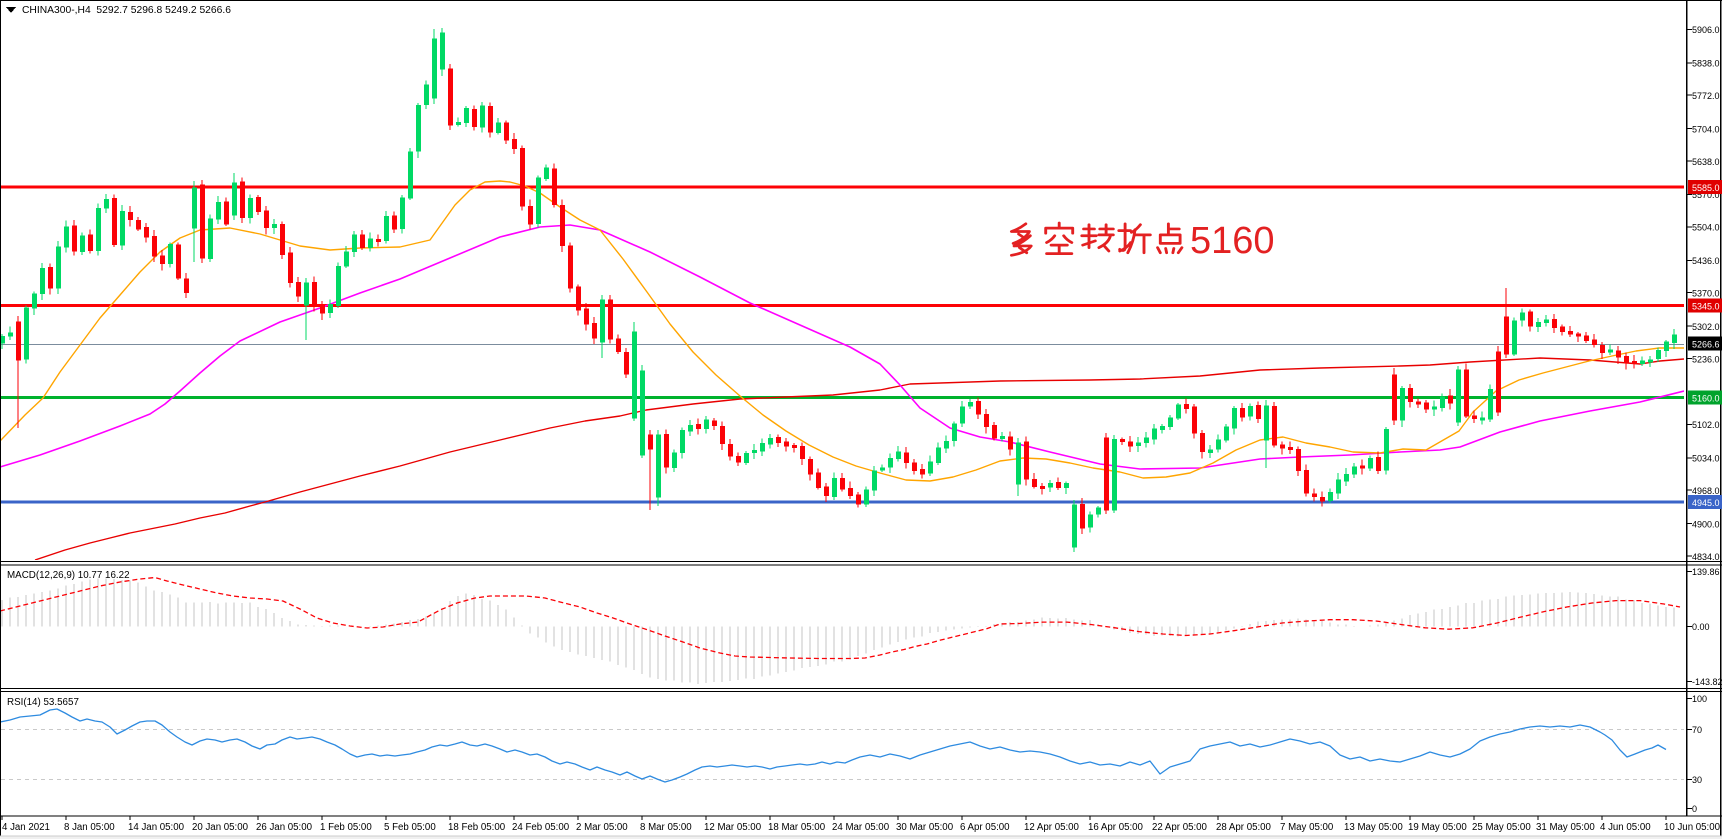 The height and width of the screenshot is (839, 1722). What do you see at coordinates (284, 827) in the screenshot?
I see `svg-text: 26 Jan 05:00` at bounding box center [284, 827].